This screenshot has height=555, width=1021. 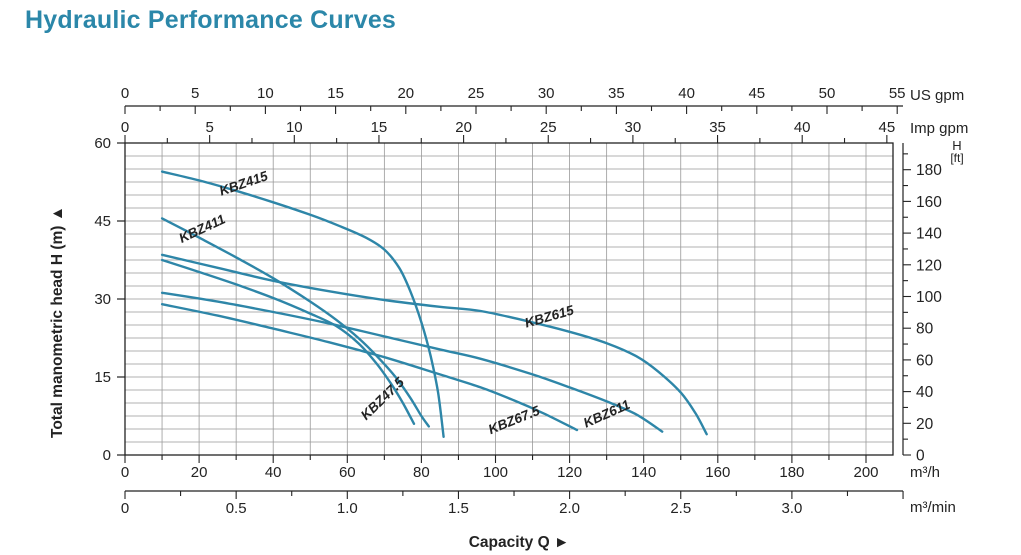 I want to click on svg-text:Total manometric head H (m): Total manometric head H (m) ▲, so click(x=57, y=322).